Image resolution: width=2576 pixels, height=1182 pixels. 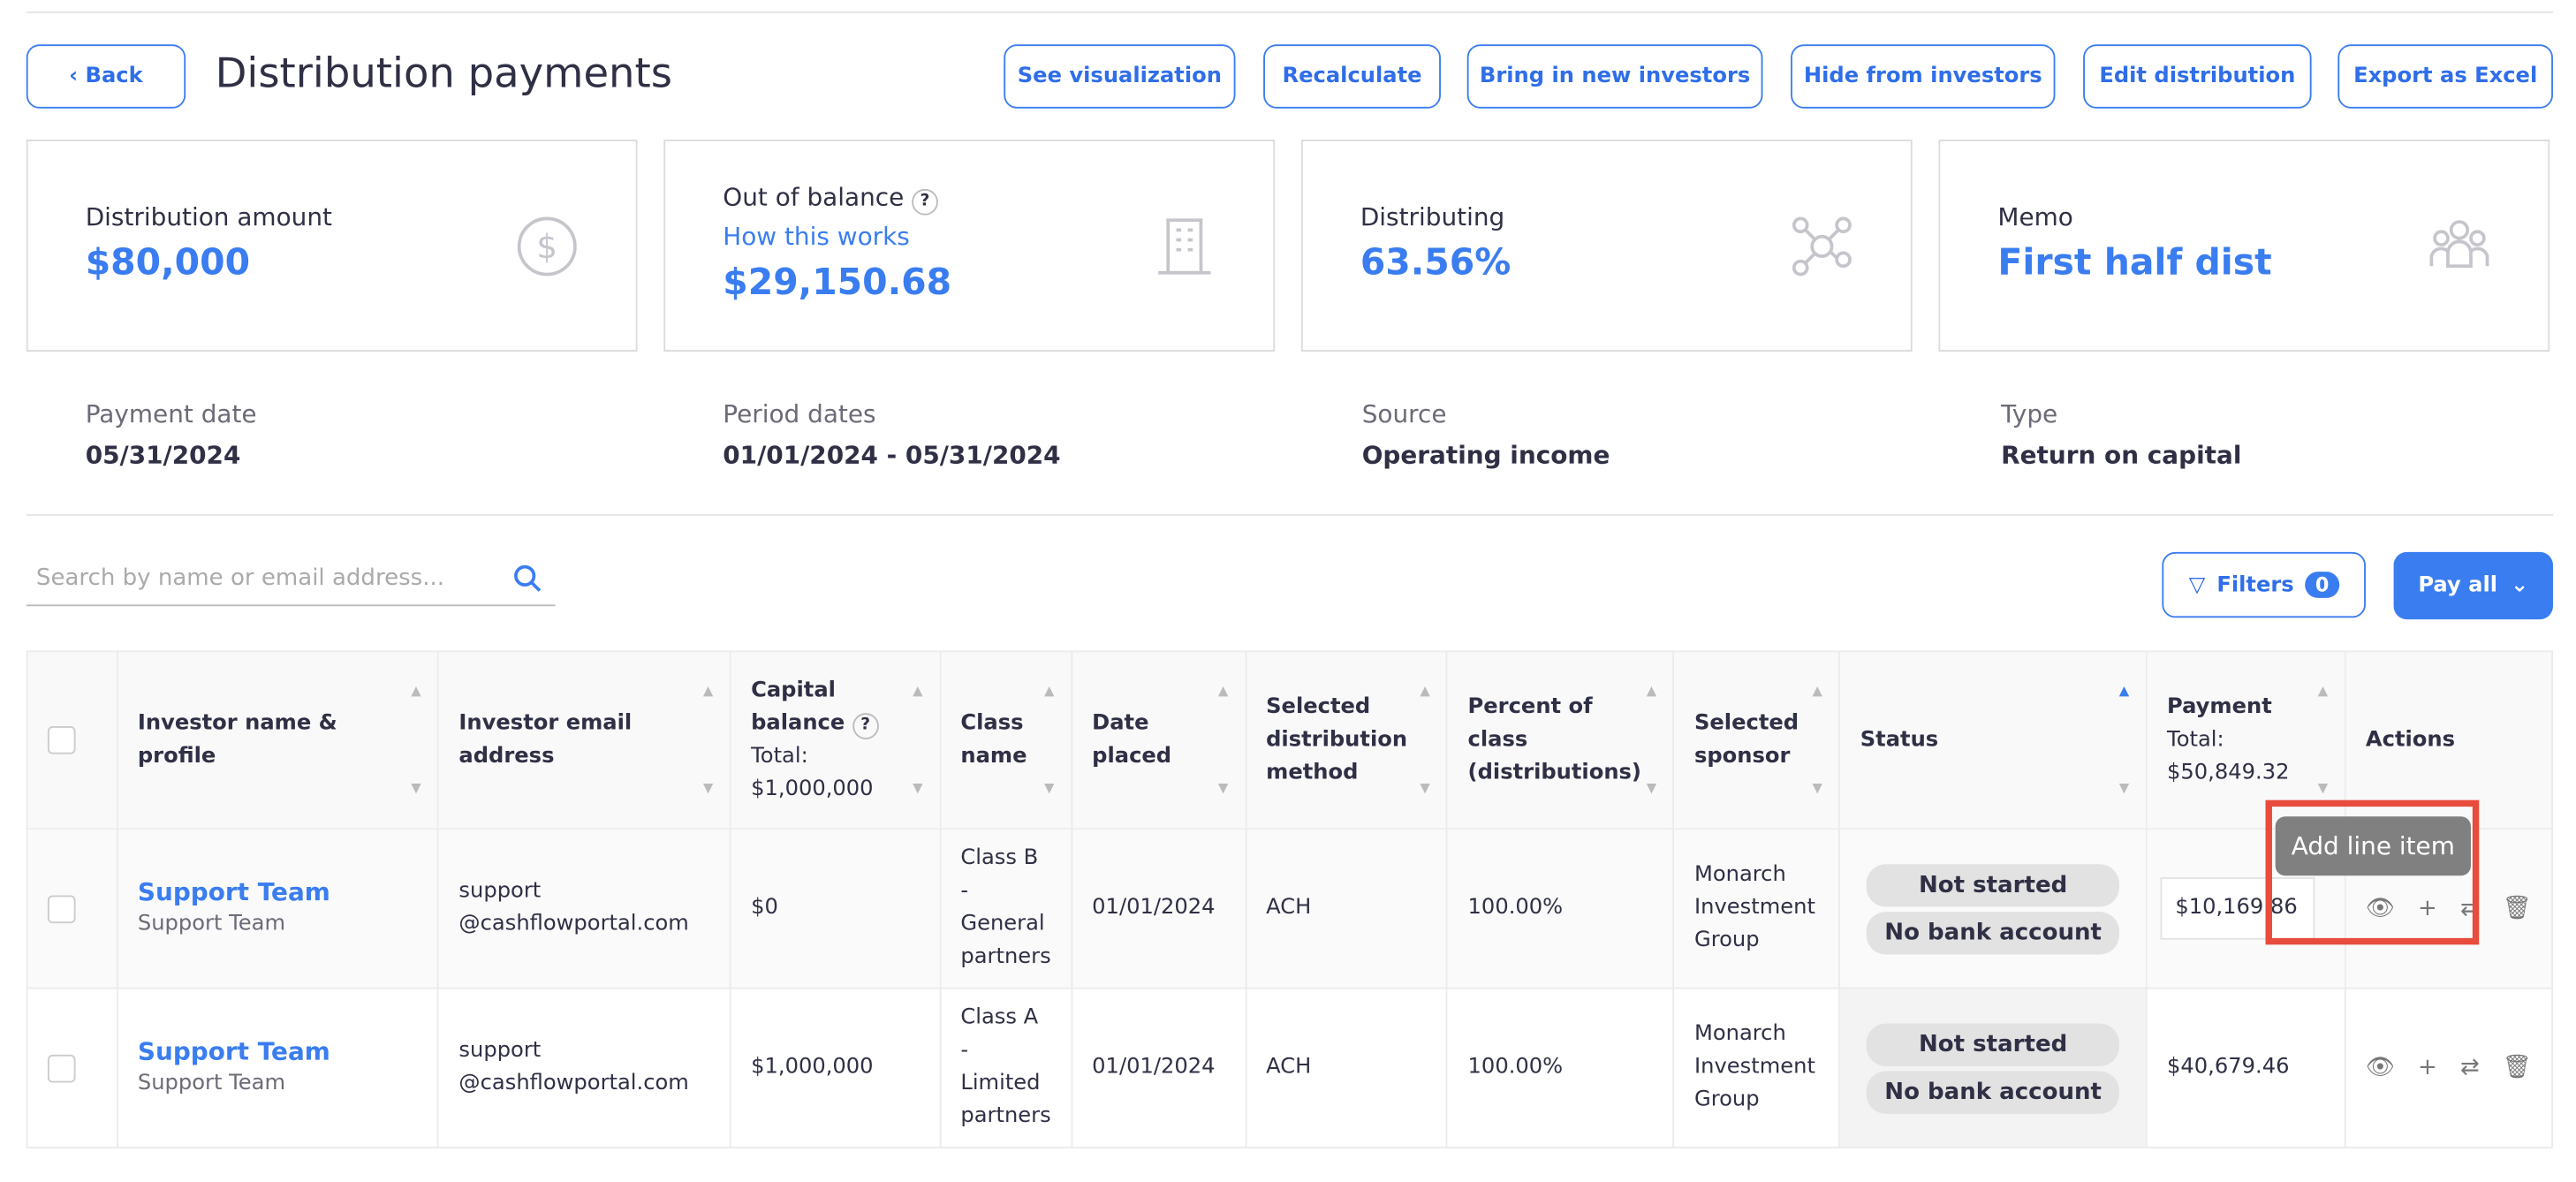 I want to click on card-distribution-amount: Distribution amount $80,000 $, so click(x=332, y=246).